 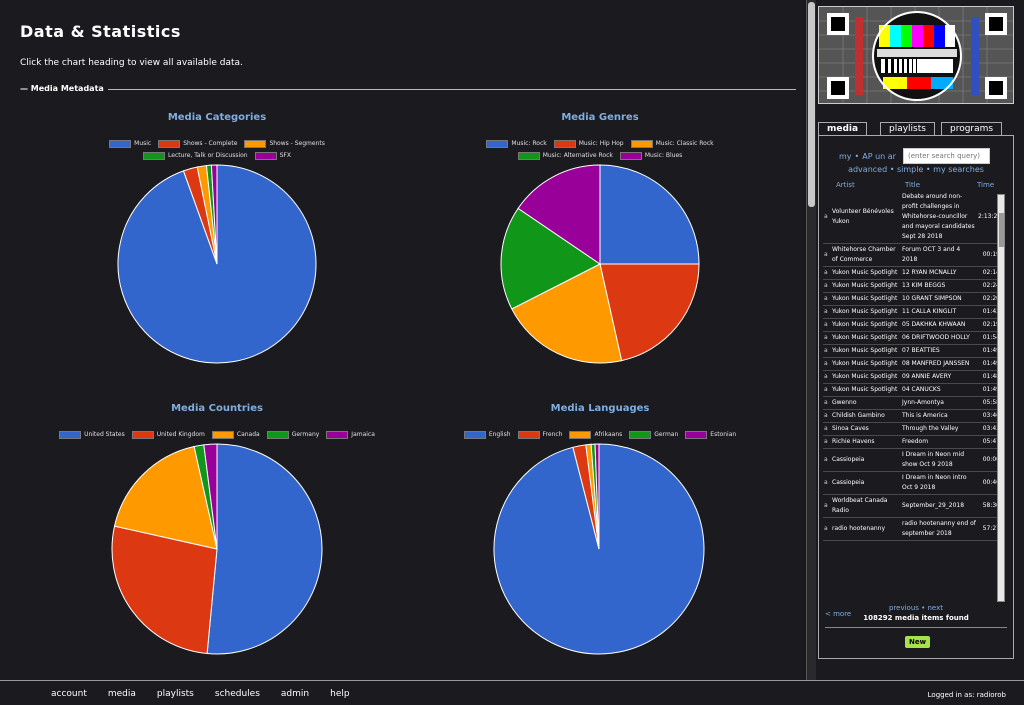 I want to click on column-title: Title, so click(x=913, y=185).